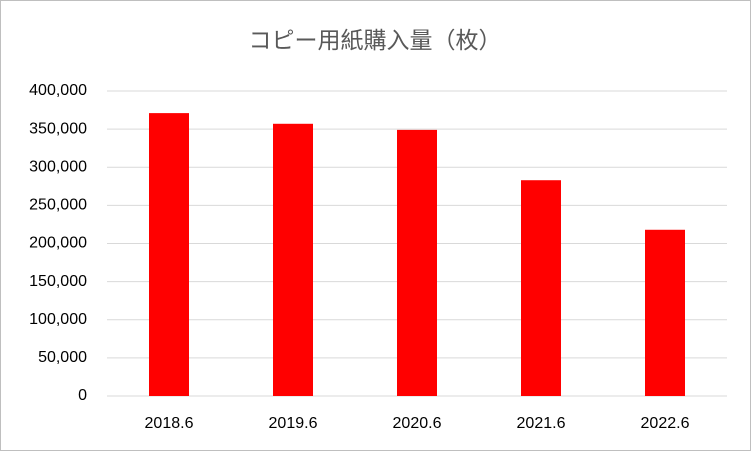  I want to click on y-tick-label: 200,000, so click(58, 243).